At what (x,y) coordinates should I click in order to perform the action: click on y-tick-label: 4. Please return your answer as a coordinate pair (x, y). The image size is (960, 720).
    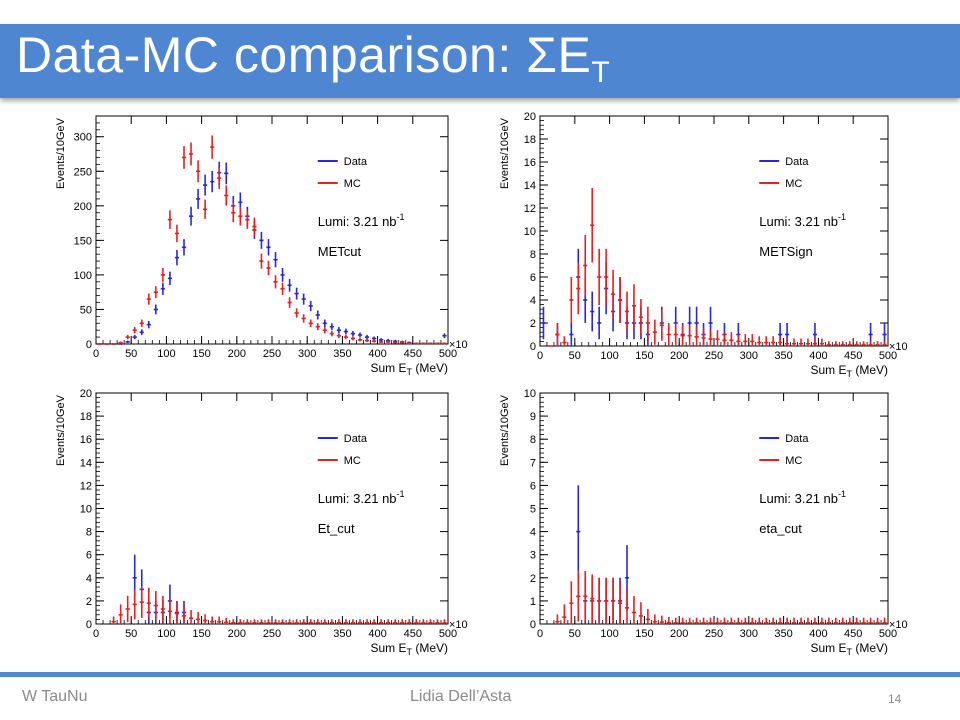
    Looking at the image, I should click on (533, 301).